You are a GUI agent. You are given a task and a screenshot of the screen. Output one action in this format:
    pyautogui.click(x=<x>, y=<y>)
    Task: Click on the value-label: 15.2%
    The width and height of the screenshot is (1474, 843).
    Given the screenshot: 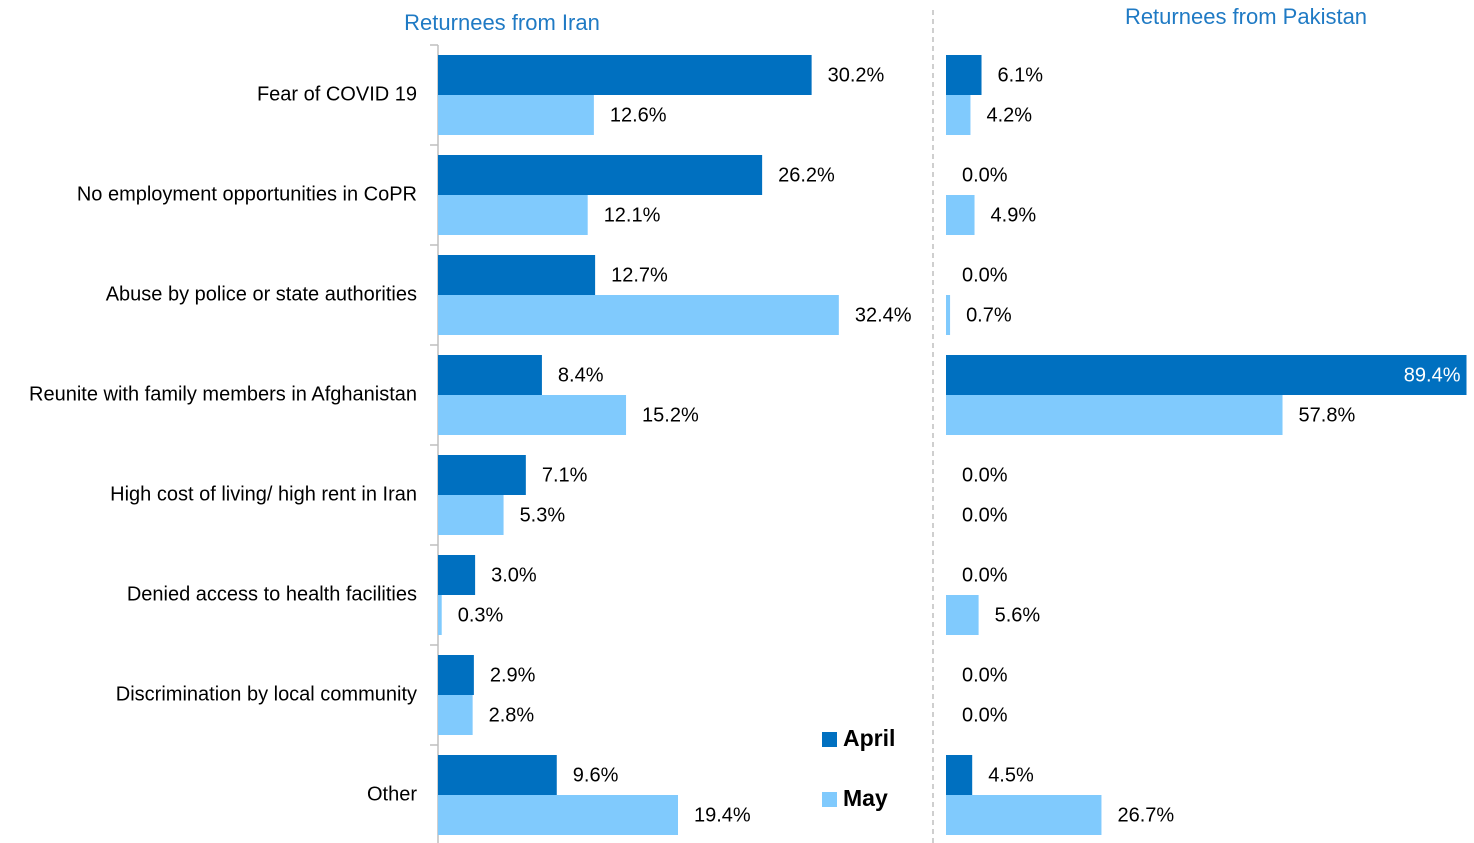 What is the action you would take?
    pyautogui.click(x=670, y=415)
    